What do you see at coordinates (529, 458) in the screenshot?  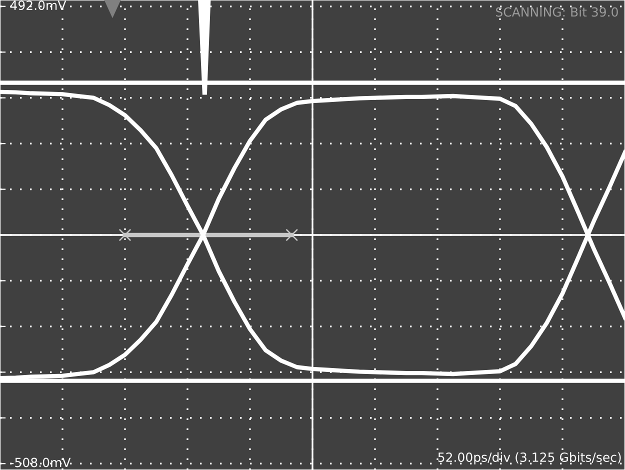 I see `annotation: 52.00ps/div (3.125 Gbits/sec)` at bounding box center [529, 458].